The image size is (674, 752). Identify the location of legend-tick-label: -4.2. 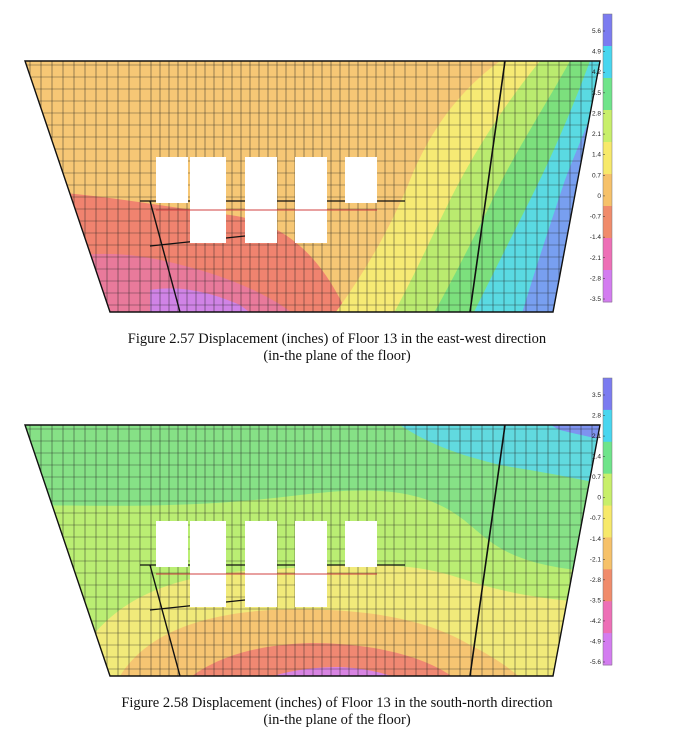
(596, 621).